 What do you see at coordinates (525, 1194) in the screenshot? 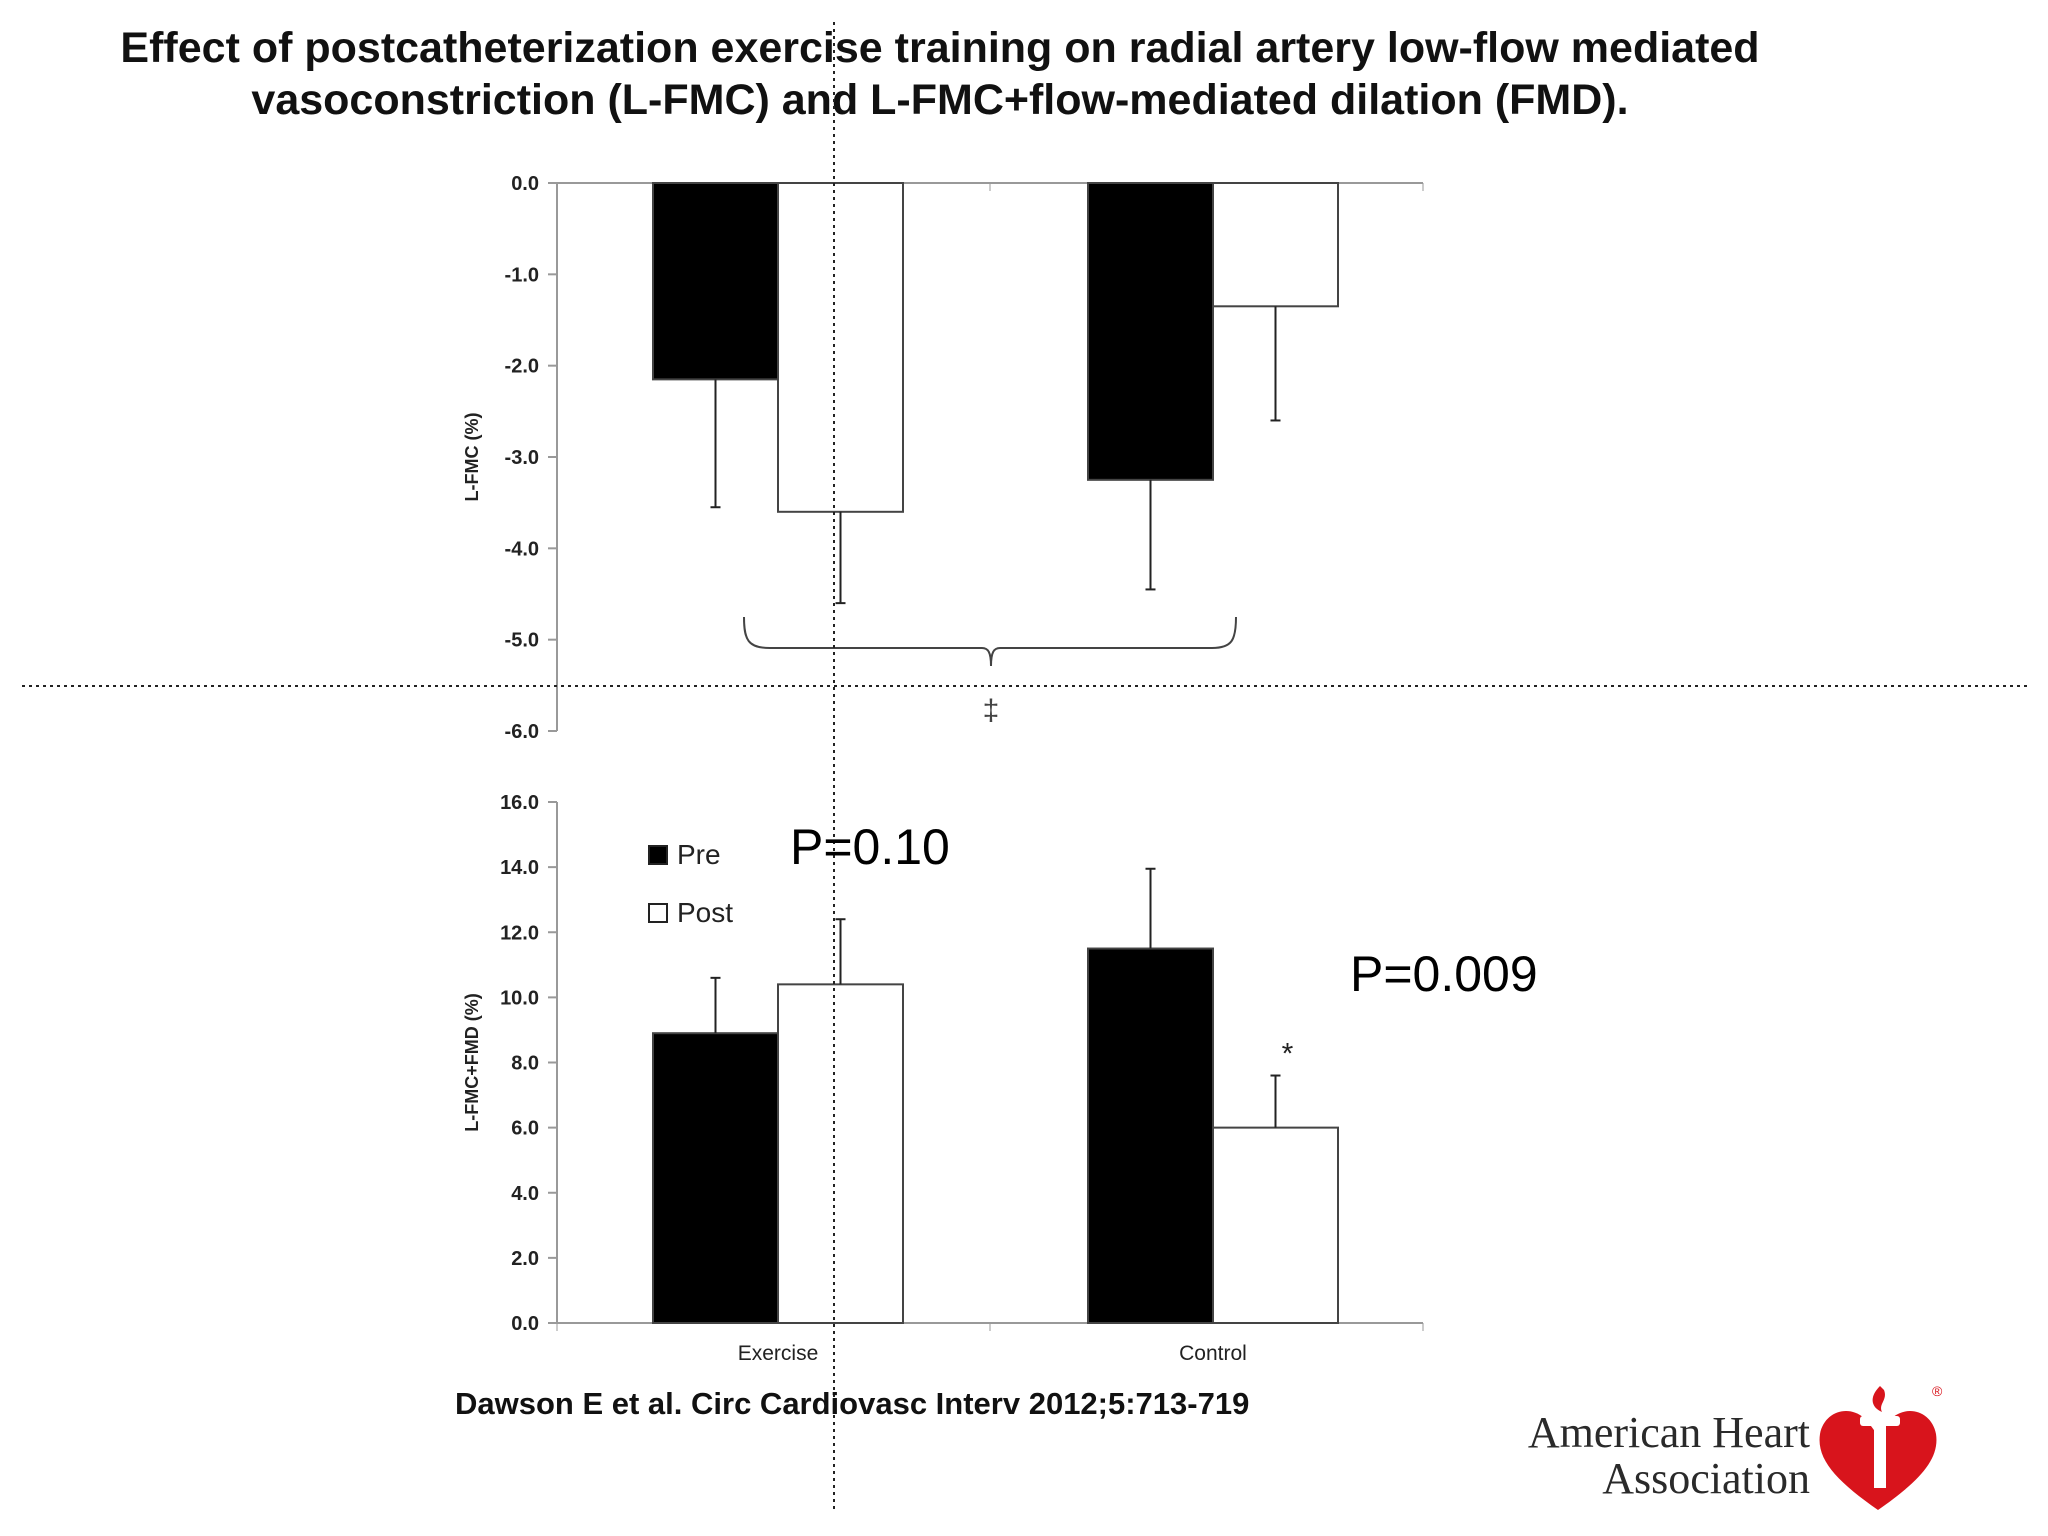
I see `y-tick-label: 4.0` at bounding box center [525, 1194].